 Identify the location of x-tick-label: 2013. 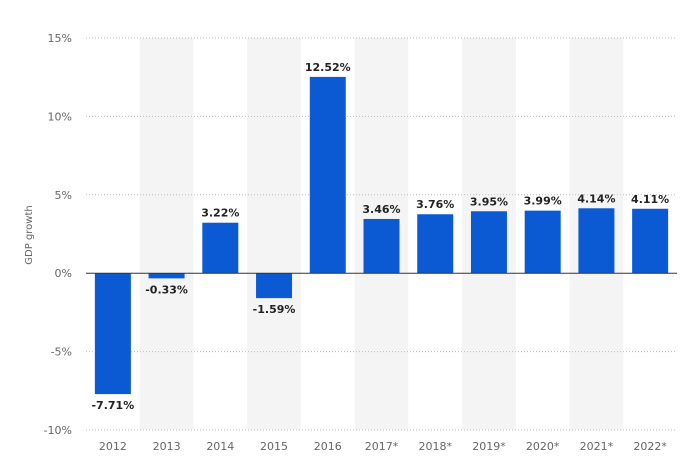
(167, 446).